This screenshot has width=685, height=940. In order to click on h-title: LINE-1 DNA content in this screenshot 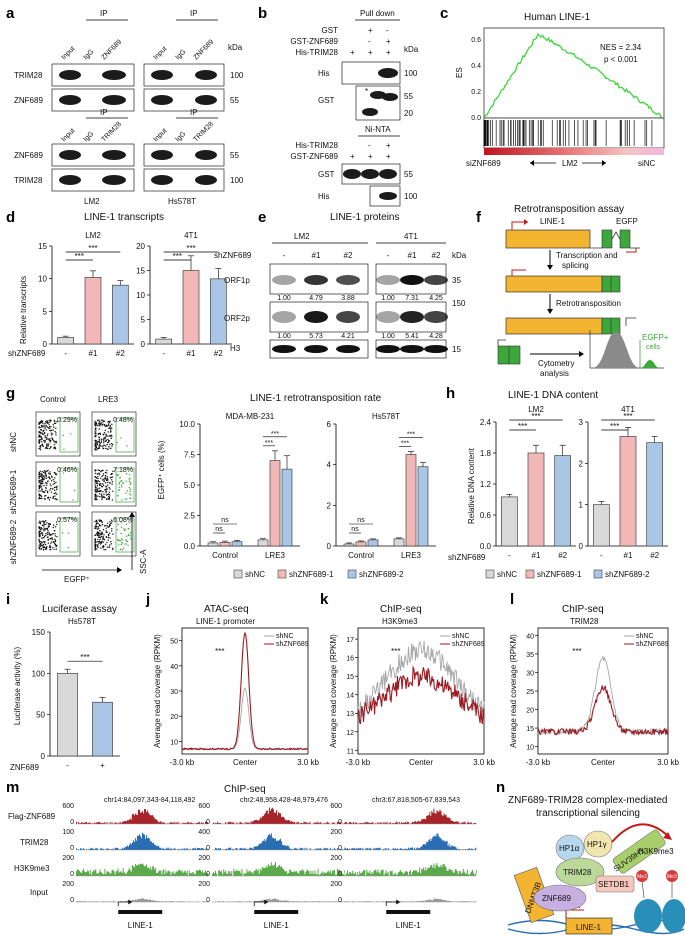, I will do `click(553, 395)`.